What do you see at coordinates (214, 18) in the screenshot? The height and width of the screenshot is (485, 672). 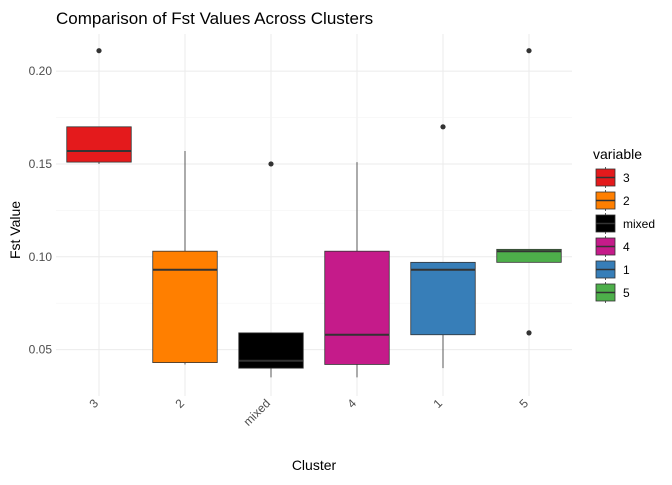 I see `chart-title: Comparison of Fst Values Across Clusters` at bounding box center [214, 18].